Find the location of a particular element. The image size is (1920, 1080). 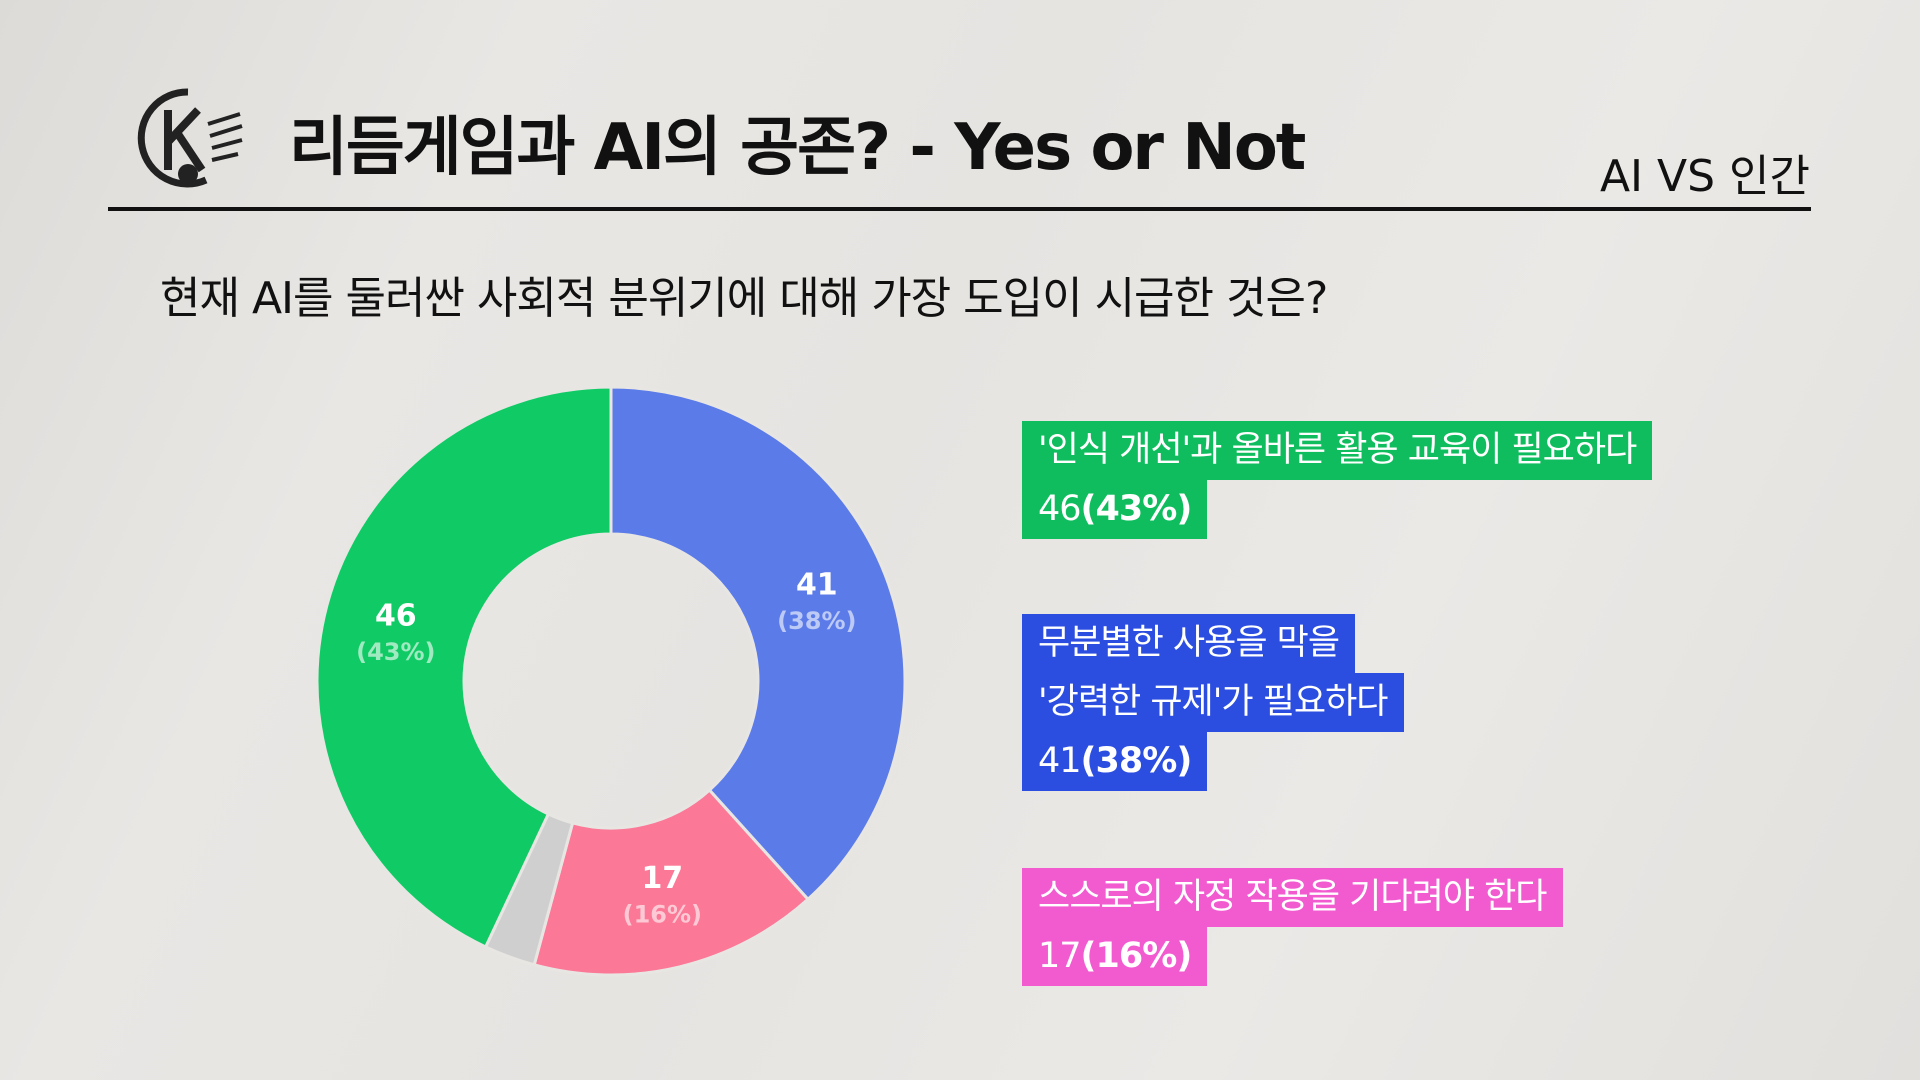

count-value: 41 is located at coordinates (1060, 761).